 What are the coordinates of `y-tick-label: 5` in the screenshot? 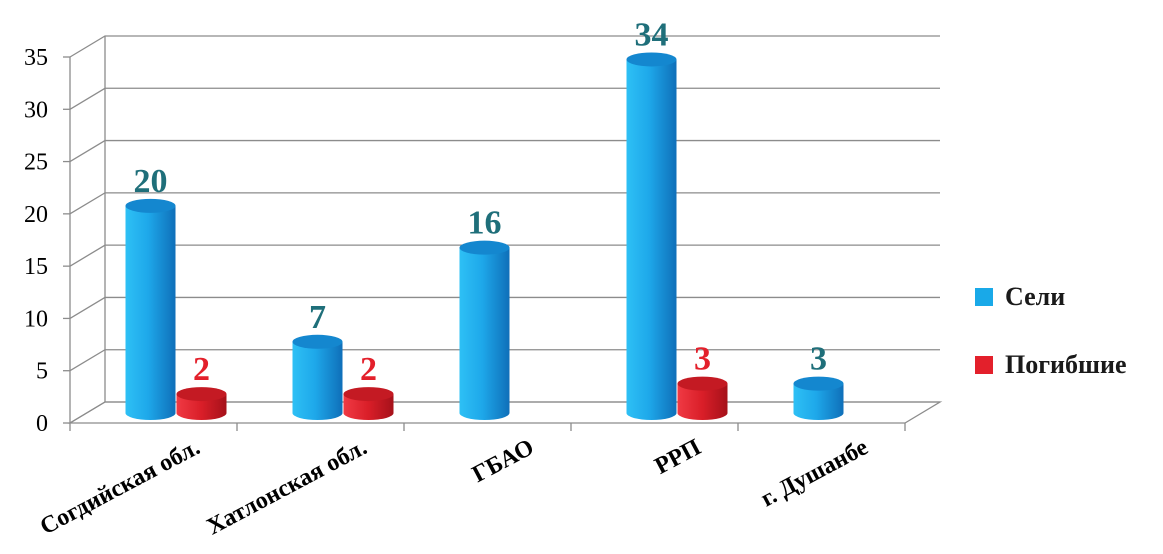 It's located at (42, 372).